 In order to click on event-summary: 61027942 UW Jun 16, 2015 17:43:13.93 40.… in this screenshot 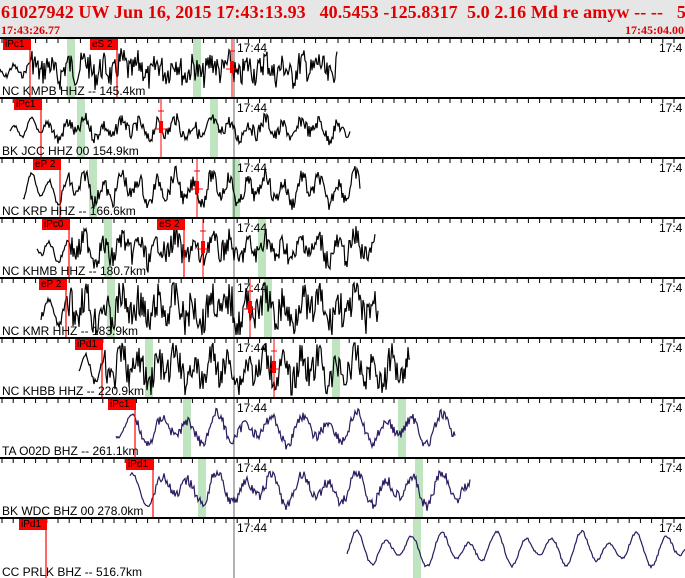, I will do `click(343, 12)`.